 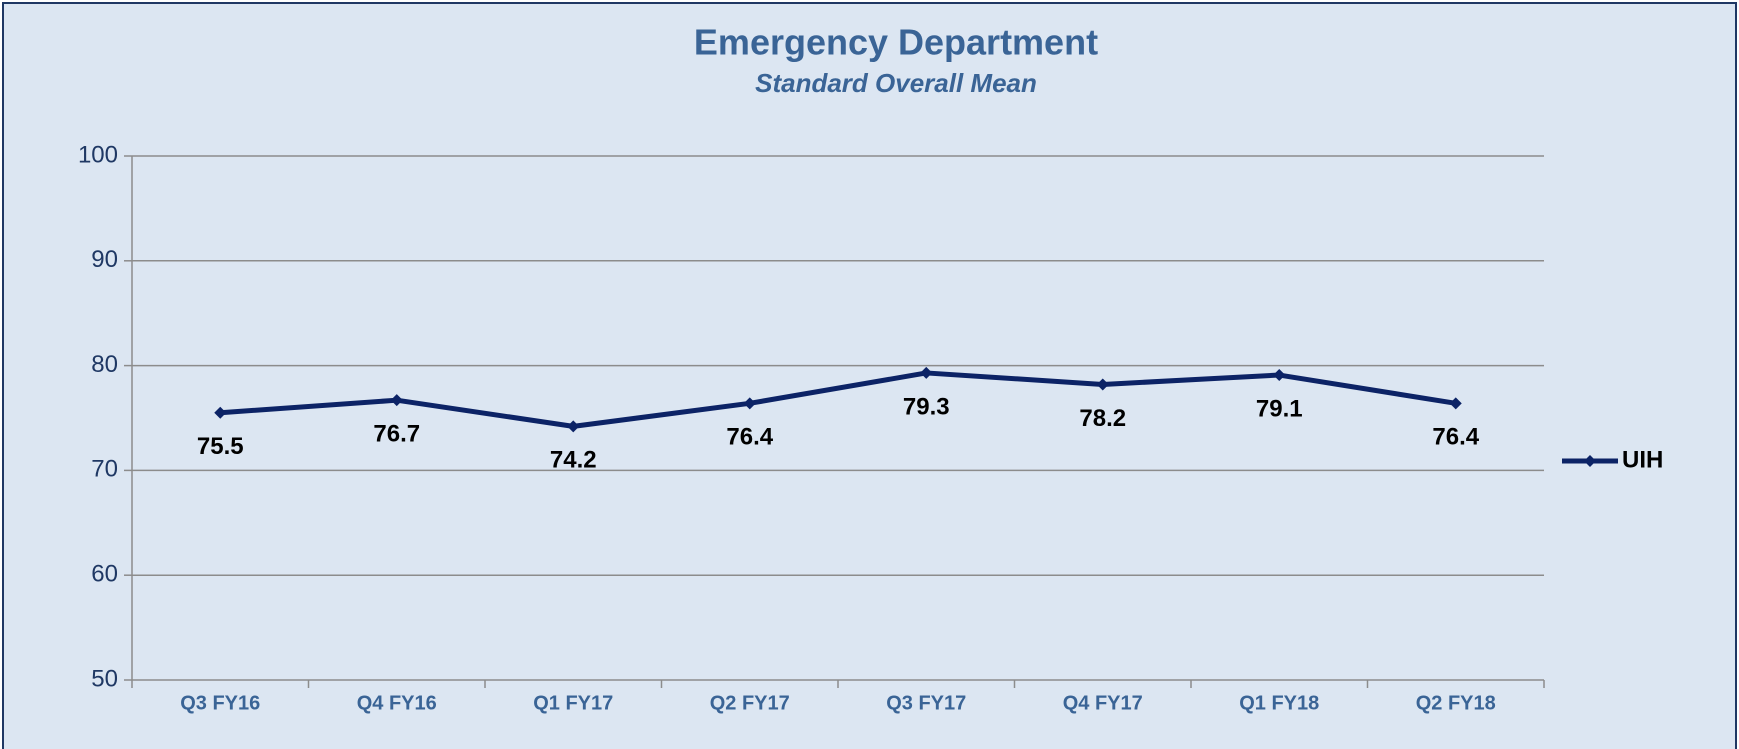 I want to click on y-tick-label: 80, so click(x=104, y=364).